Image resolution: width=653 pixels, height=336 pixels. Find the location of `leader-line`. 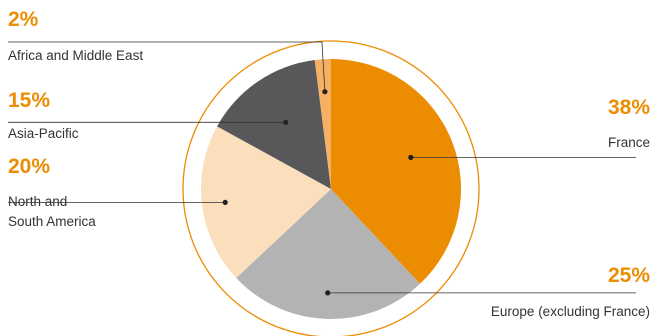

leader-line is located at coordinates (167, 66).